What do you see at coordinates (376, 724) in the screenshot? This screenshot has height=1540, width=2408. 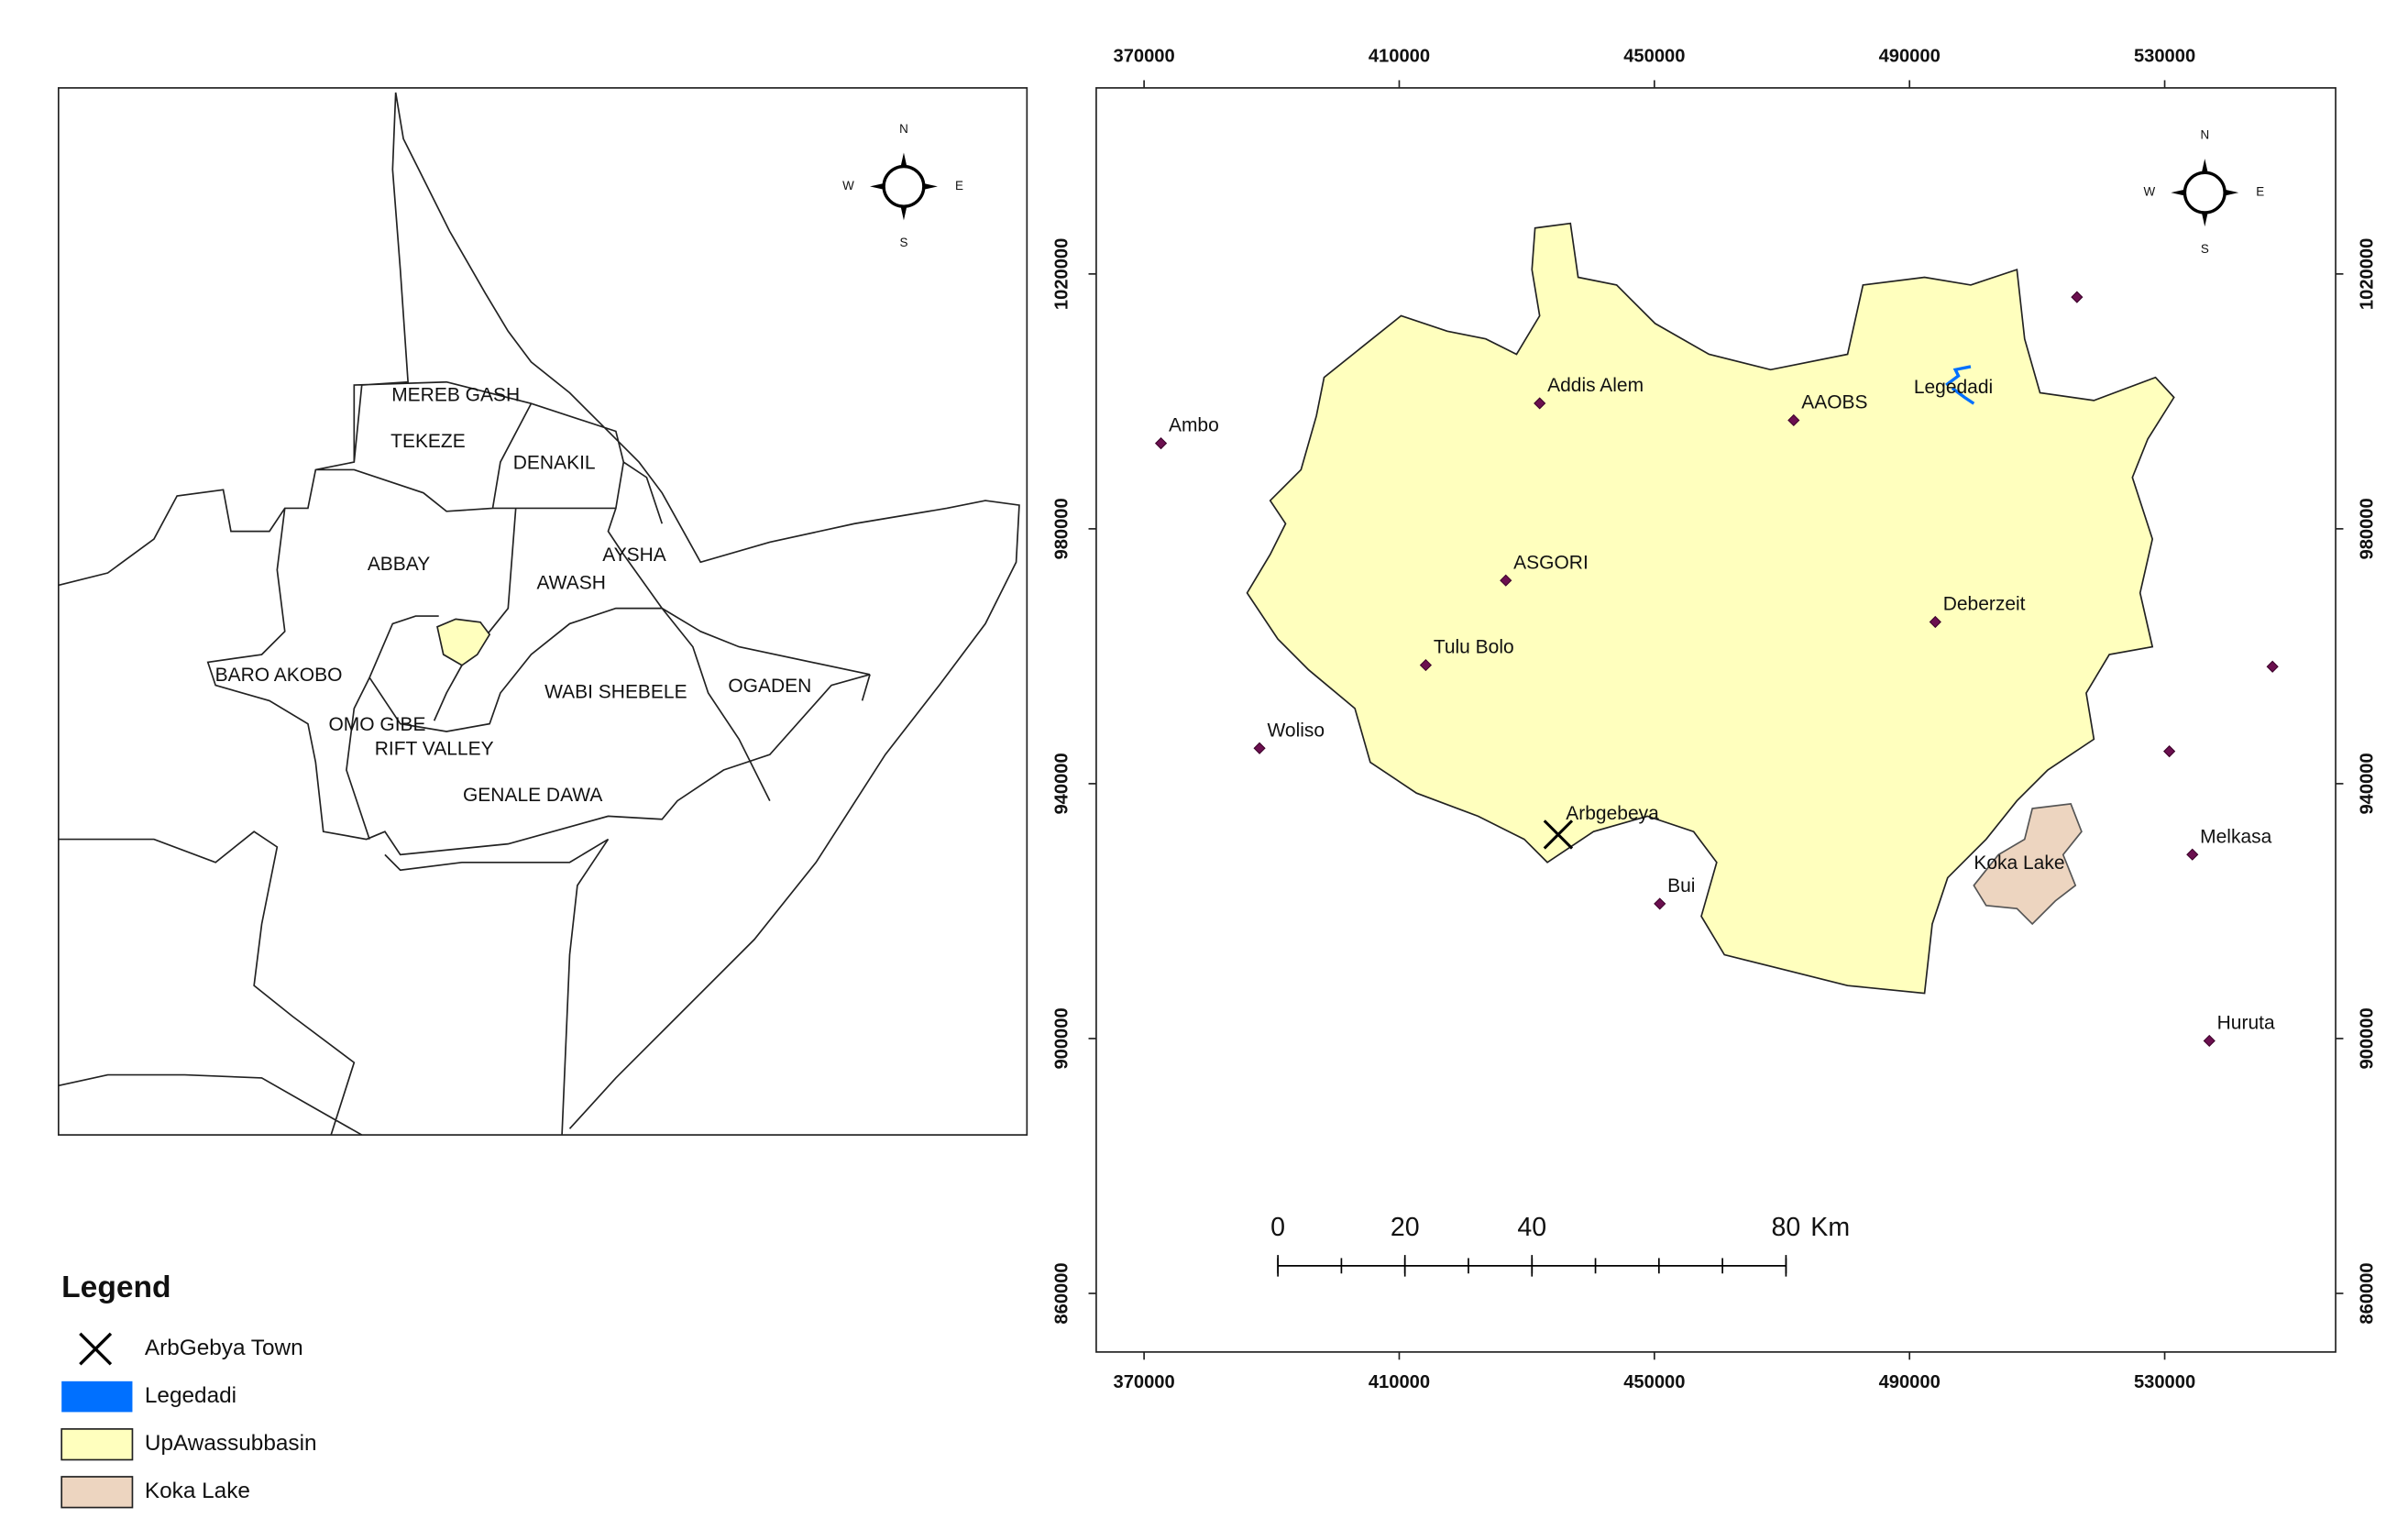 I see `region-label: OMO GIBE` at bounding box center [376, 724].